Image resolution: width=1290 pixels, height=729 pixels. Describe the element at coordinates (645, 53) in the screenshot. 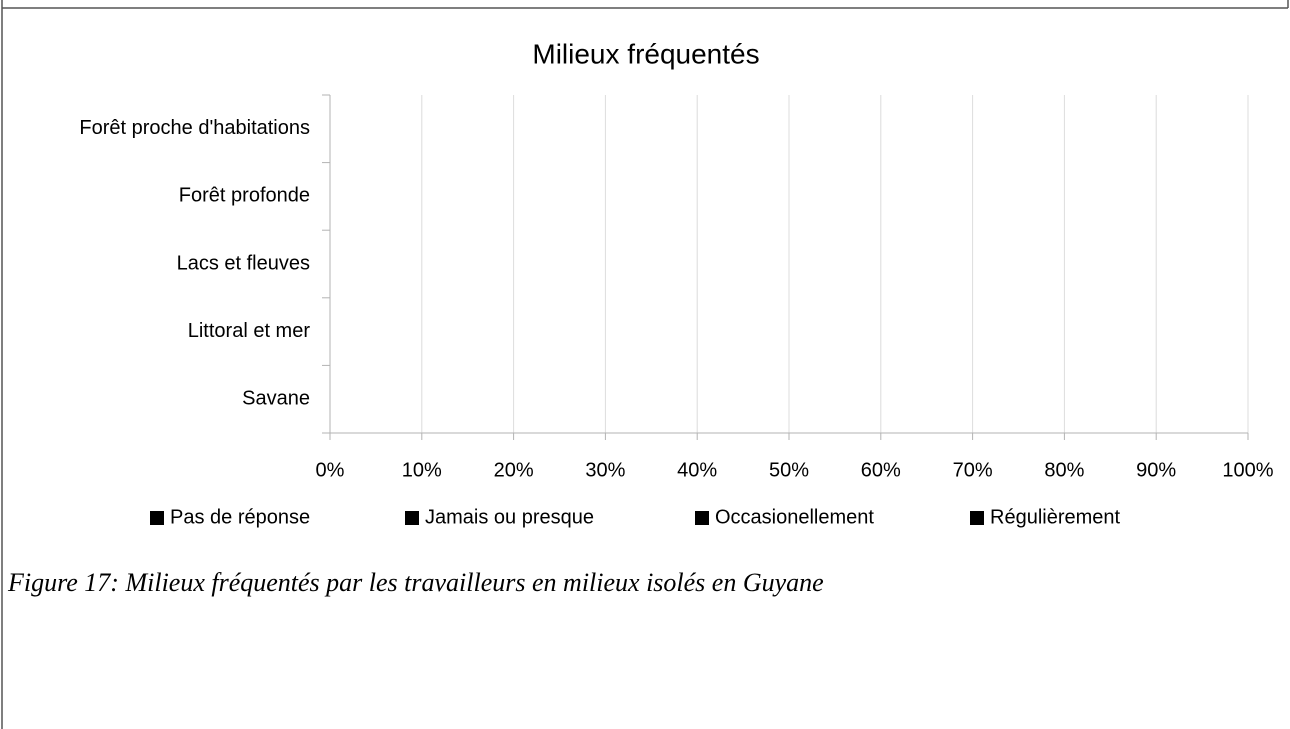

I see `chart-title: Milieux fréquentés` at that location.